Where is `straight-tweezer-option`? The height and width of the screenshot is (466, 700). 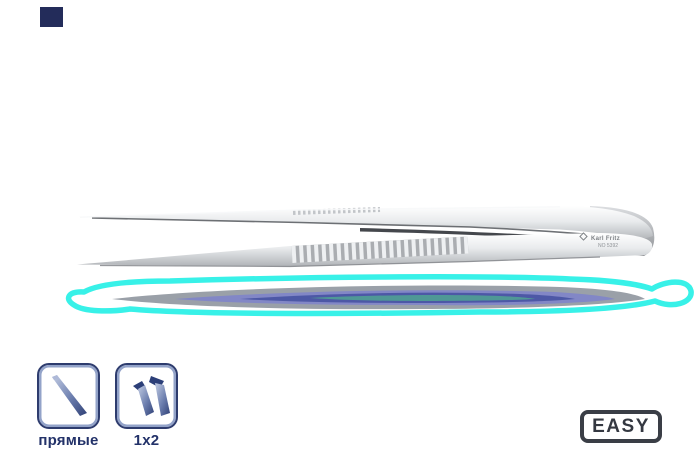 straight-tweezer-option is located at coordinates (68, 396).